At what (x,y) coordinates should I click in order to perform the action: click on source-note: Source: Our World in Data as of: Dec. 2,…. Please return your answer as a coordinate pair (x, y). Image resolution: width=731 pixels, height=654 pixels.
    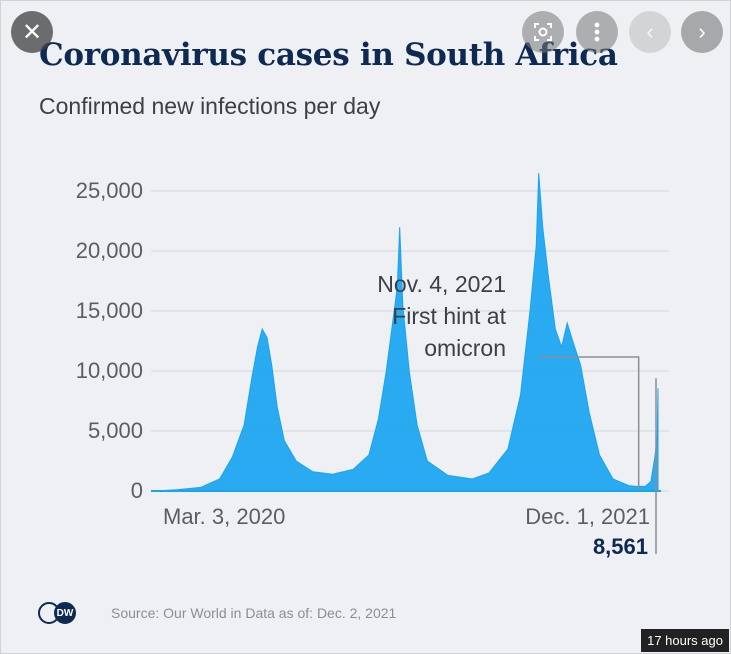
    Looking at the image, I should click on (254, 613).